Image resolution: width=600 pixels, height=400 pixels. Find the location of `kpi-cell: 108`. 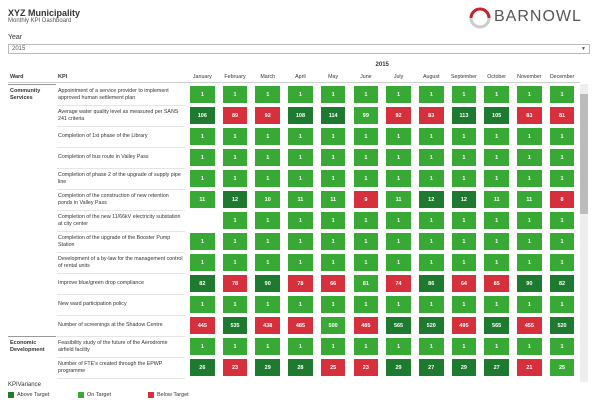

kpi-cell: 108 is located at coordinates (300, 115).